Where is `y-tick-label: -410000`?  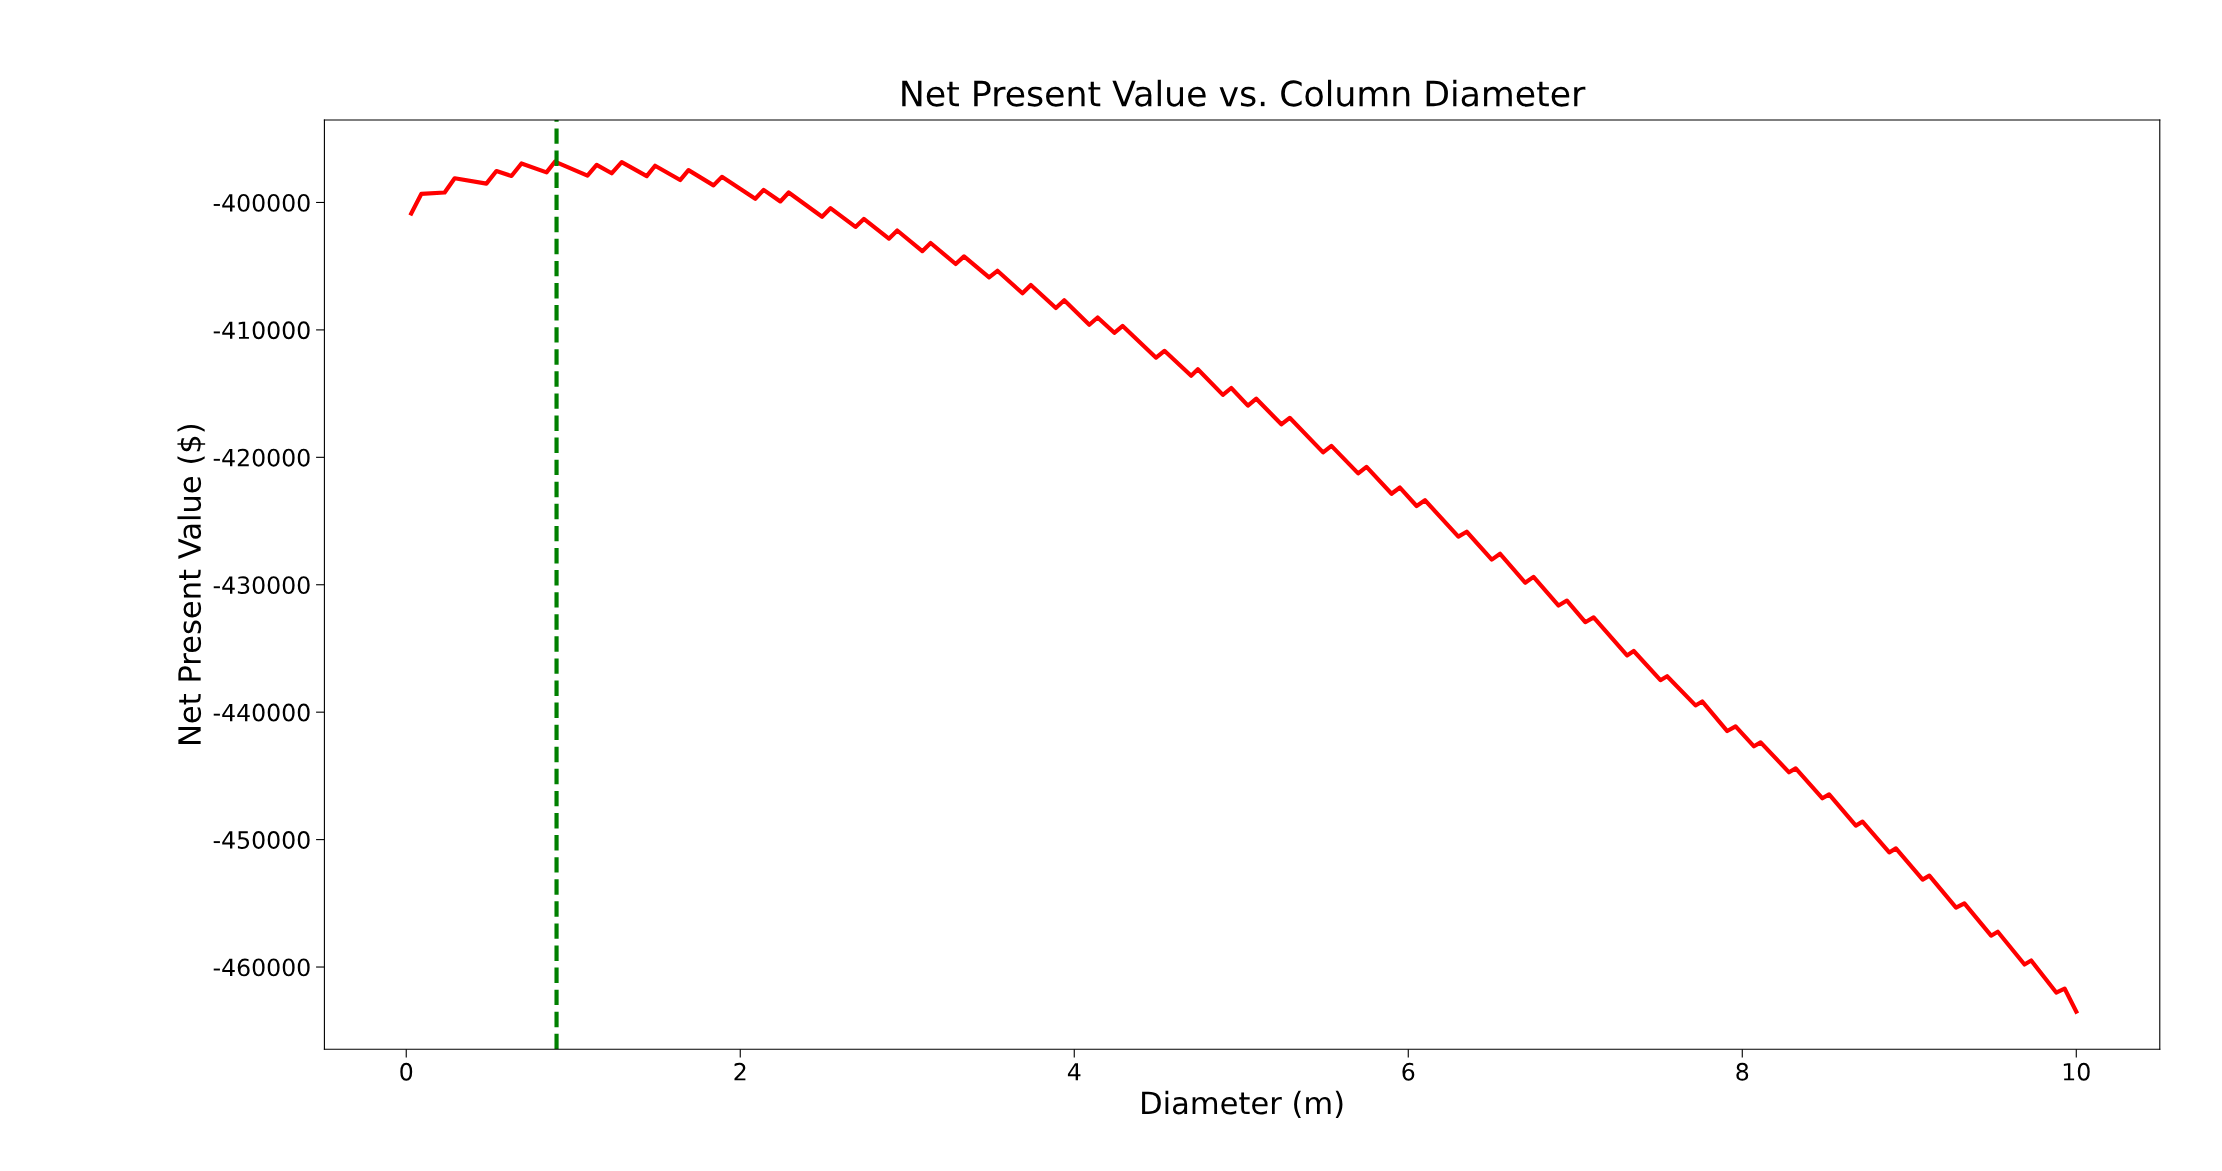
y-tick-label: -410000 is located at coordinates (261, 330).